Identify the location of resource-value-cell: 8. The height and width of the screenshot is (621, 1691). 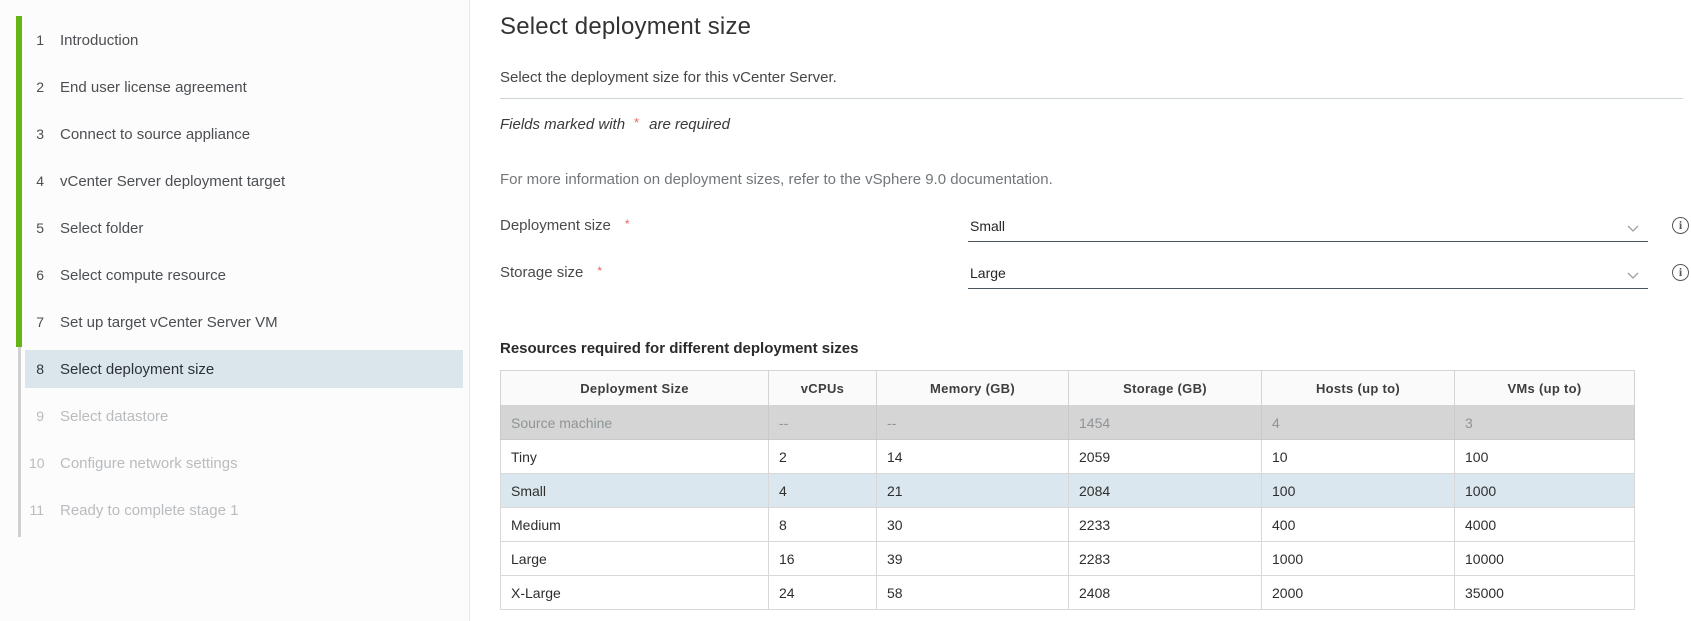
(822, 524).